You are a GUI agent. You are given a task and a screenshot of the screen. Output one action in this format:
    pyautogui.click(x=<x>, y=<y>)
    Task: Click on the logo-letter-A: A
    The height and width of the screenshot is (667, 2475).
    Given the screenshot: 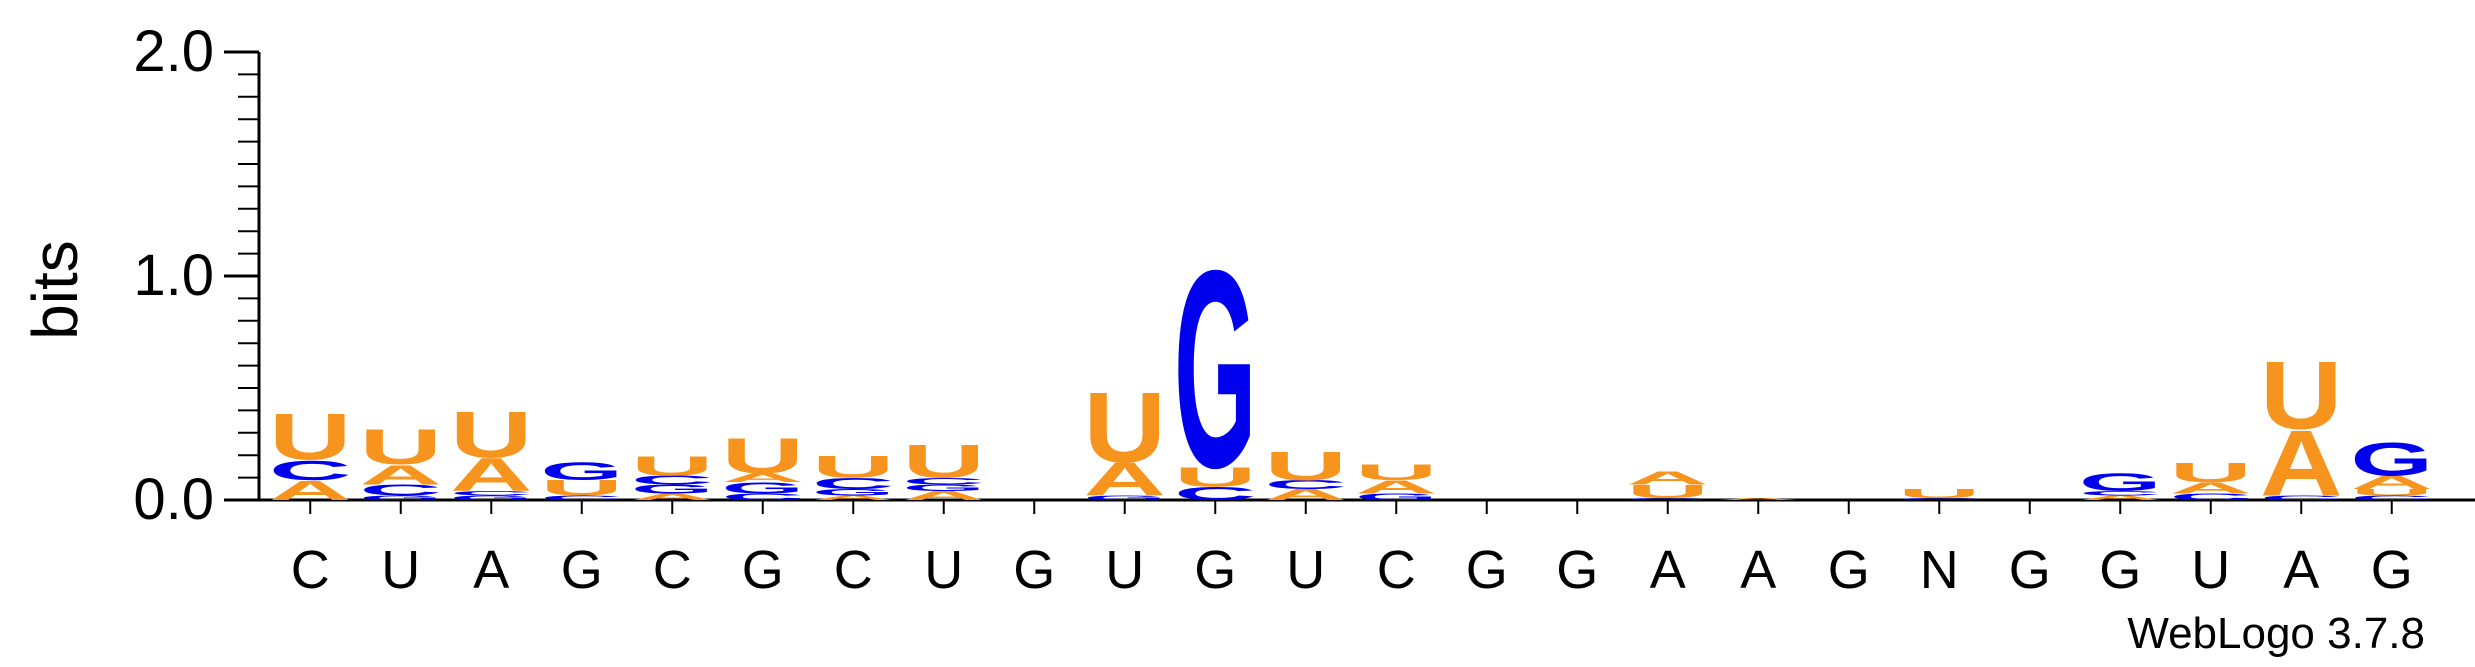 What is the action you would take?
    pyautogui.click(x=1668, y=478)
    